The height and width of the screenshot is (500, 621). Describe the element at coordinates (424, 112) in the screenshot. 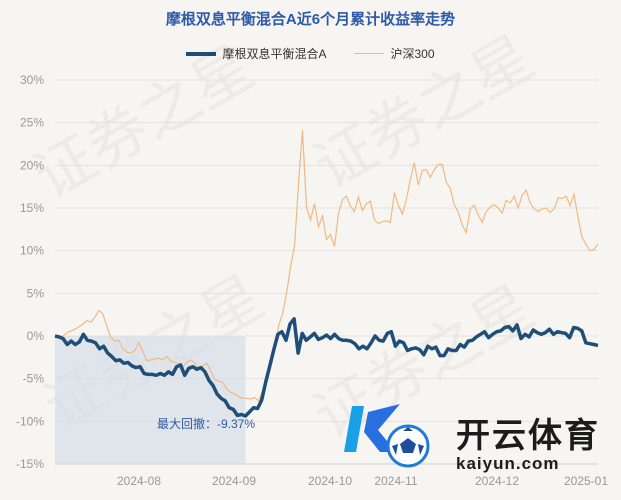

I see `watermark-text: 证券之星` at that location.